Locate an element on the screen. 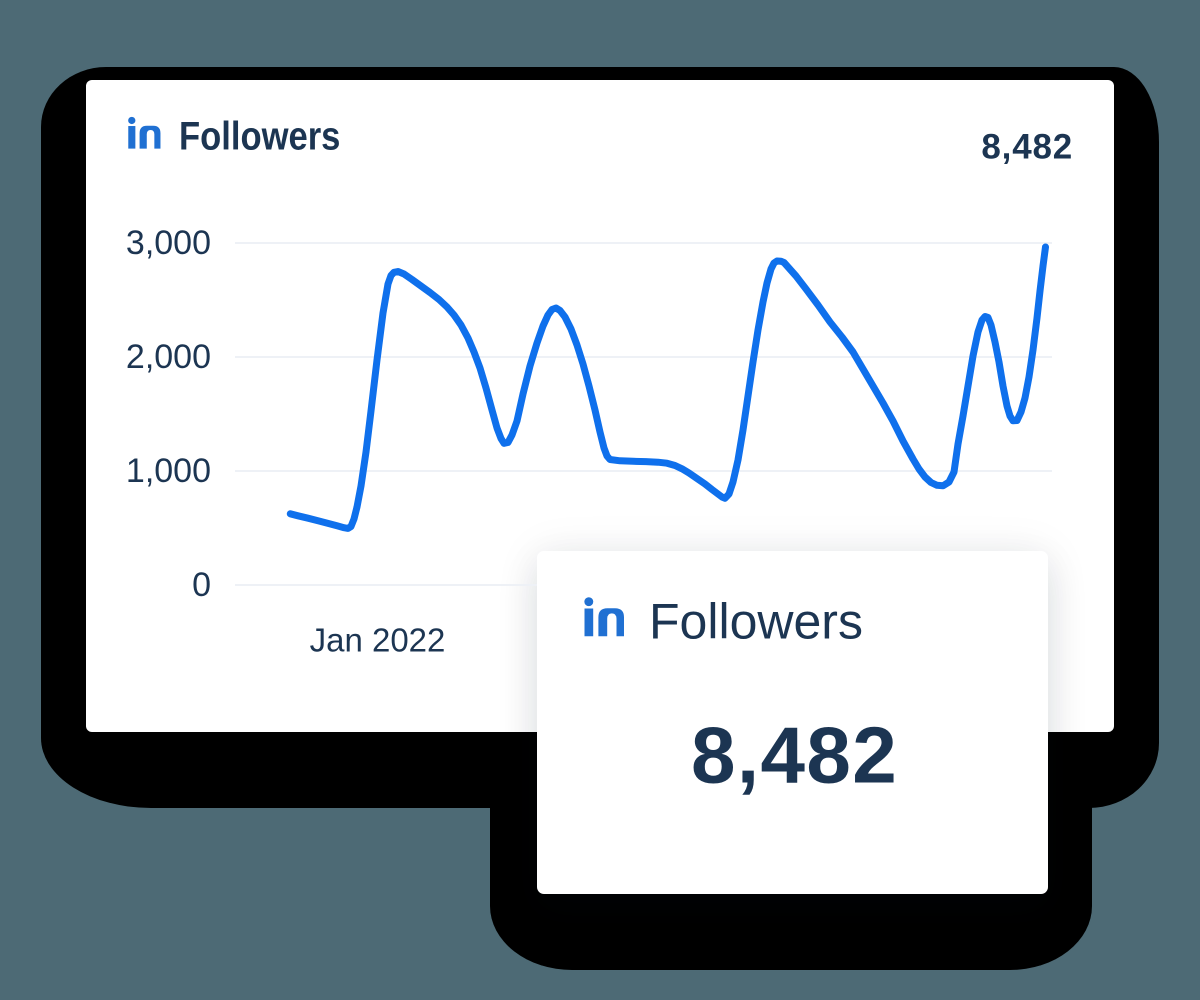  svg-text: 1,000 is located at coordinates (168, 471).